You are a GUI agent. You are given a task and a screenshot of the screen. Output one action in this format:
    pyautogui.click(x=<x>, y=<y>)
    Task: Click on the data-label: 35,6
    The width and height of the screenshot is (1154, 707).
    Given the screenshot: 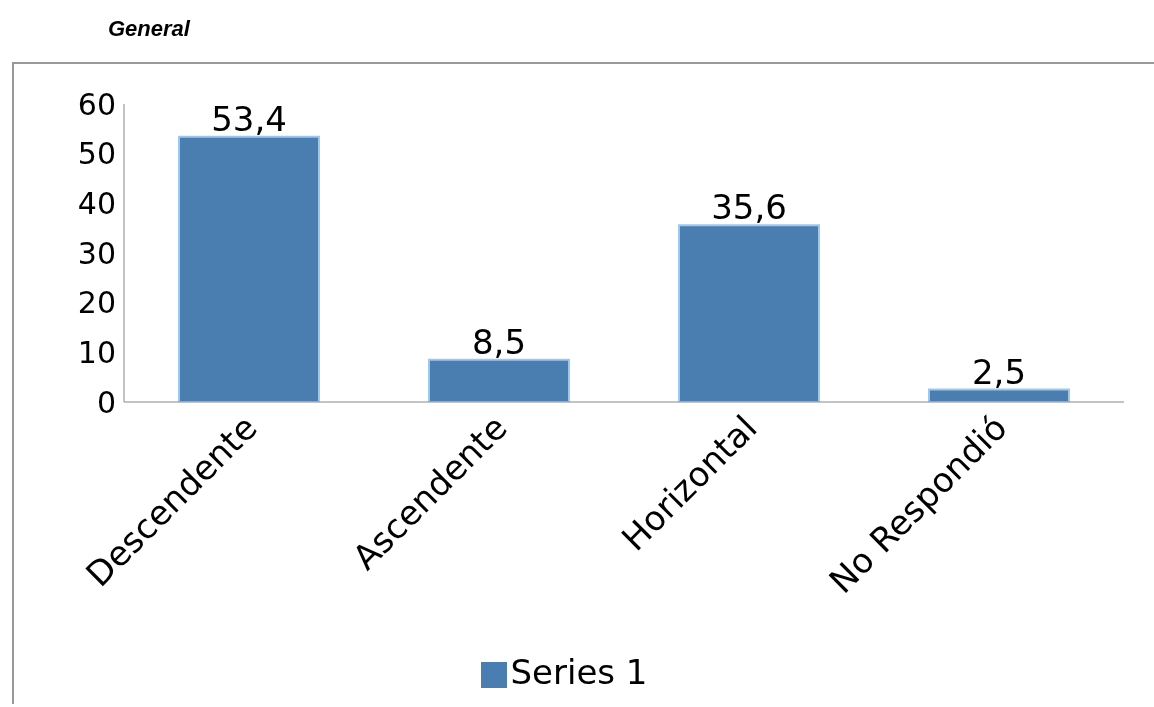 What is the action you would take?
    pyautogui.click(x=749, y=207)
    